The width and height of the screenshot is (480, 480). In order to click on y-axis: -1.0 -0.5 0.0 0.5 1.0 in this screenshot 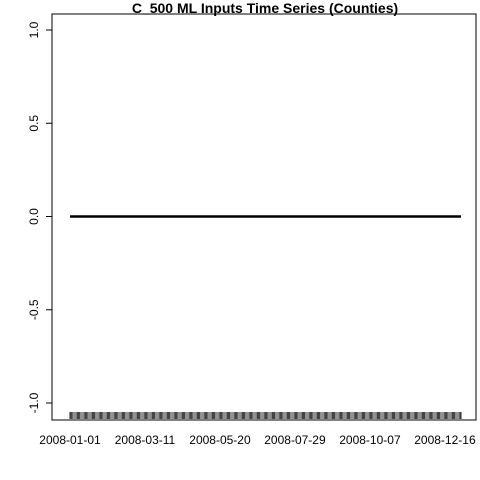, I will do `click(39, 217)`.